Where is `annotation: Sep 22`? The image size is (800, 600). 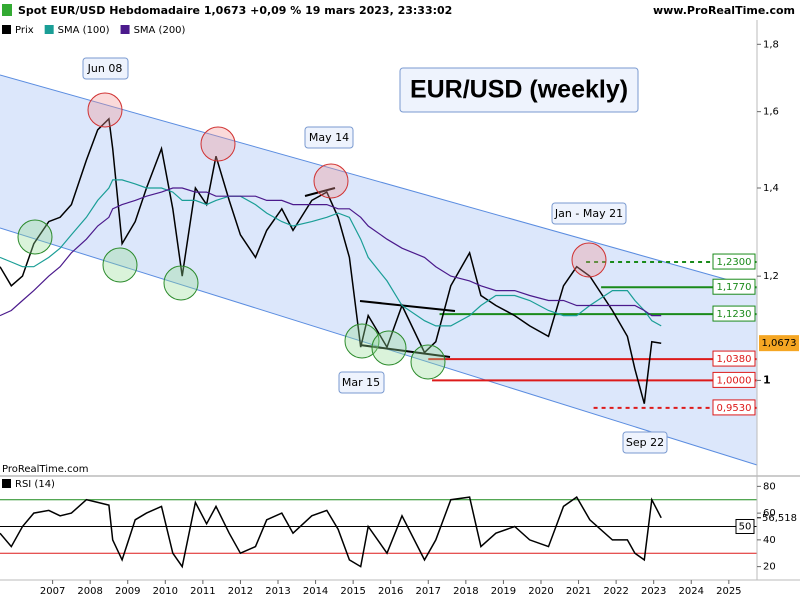
annotation: Sep 22 is located at coordinates (645, 442).